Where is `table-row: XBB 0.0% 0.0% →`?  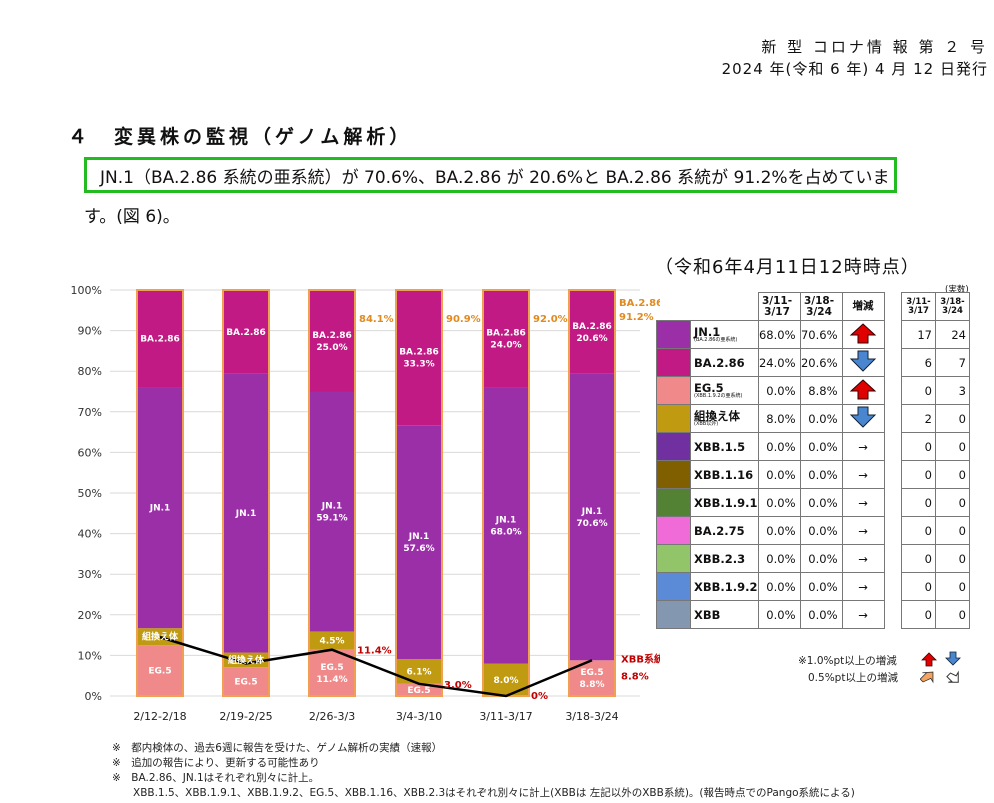
table-row: XBB 0.0% 0.0% → is located at coordinates (770, 614).